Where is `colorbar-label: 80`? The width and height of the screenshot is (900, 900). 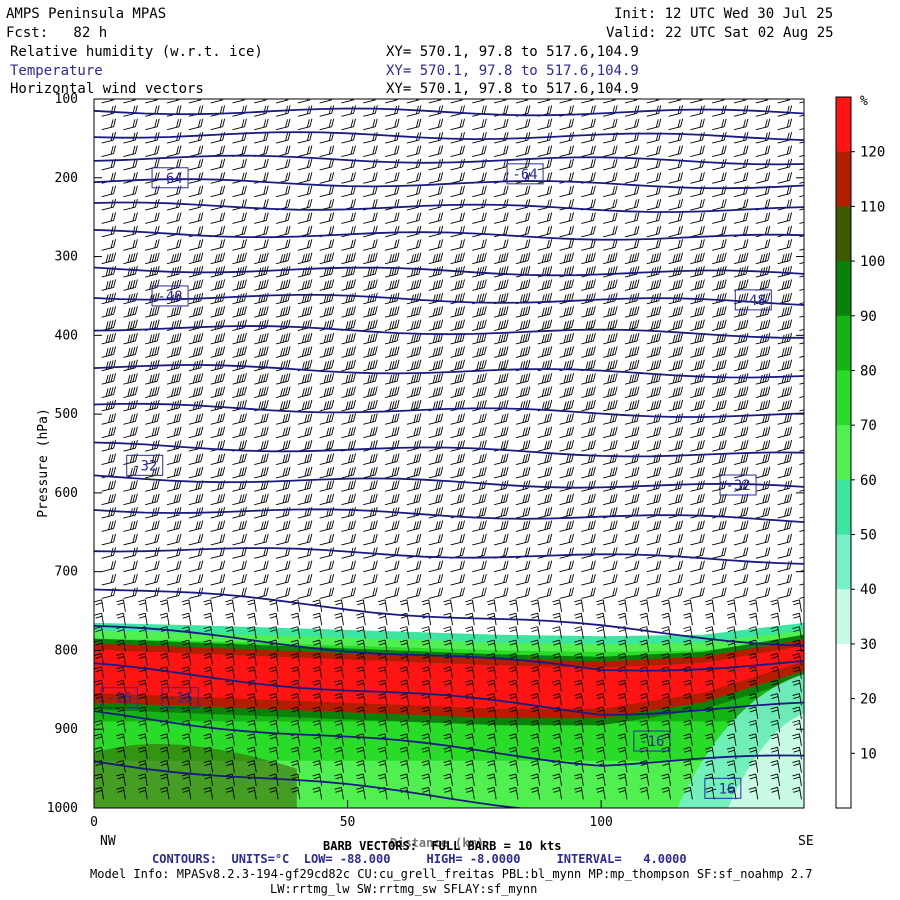
colorbar-label: 80 is located at coordinates (868, 371).